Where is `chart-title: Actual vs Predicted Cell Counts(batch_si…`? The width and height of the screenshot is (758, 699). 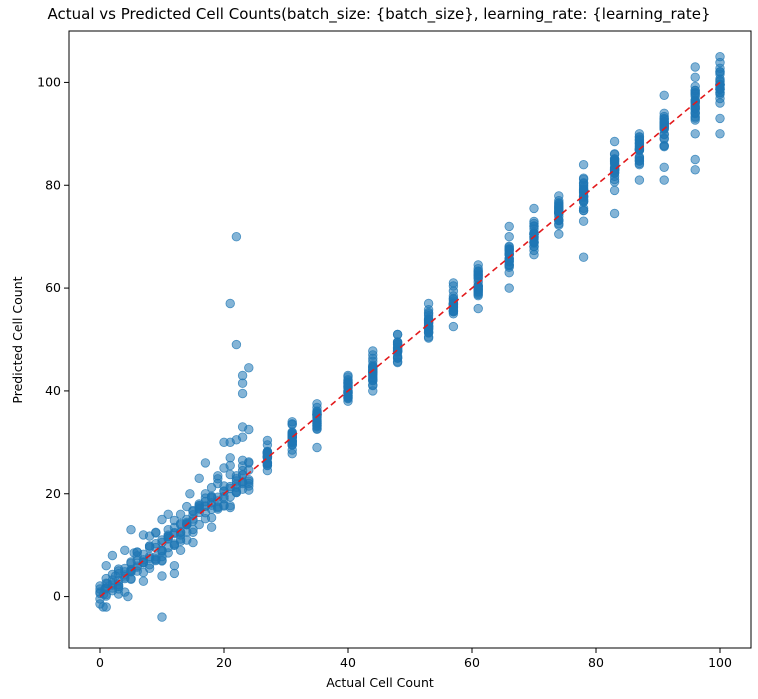
chart-title: Actual vs Predicted Cell Counts(batch_si… is located at coordinates (379, 14).